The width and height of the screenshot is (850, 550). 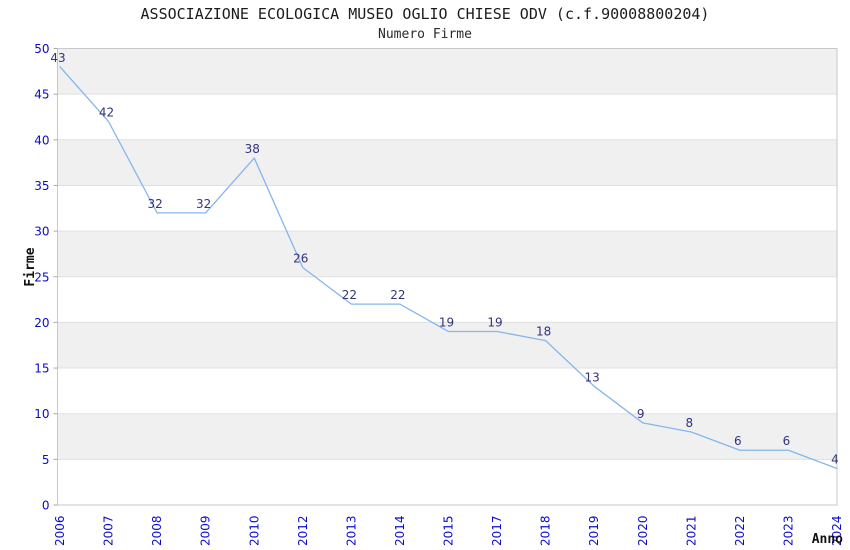 What do you see at coordinates (592, 377) in the screenshot?
I see `data-point-label: 13` at bounding box center [592, 377].